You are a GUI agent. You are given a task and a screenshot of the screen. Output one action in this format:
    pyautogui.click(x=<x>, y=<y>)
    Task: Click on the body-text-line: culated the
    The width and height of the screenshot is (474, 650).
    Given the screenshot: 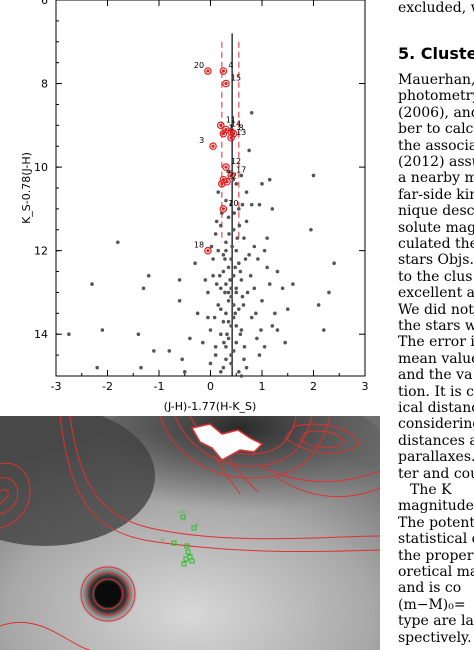 What is the action you would take?
    pyautogui.click(x=436, y=244)
    